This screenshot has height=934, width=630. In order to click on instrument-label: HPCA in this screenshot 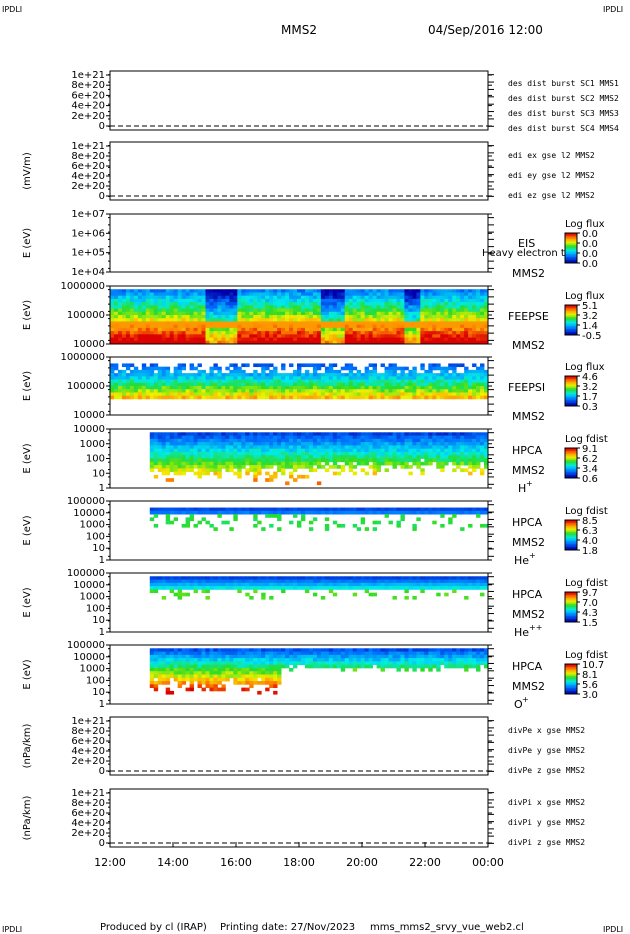, I will do `click(527, 594)`.